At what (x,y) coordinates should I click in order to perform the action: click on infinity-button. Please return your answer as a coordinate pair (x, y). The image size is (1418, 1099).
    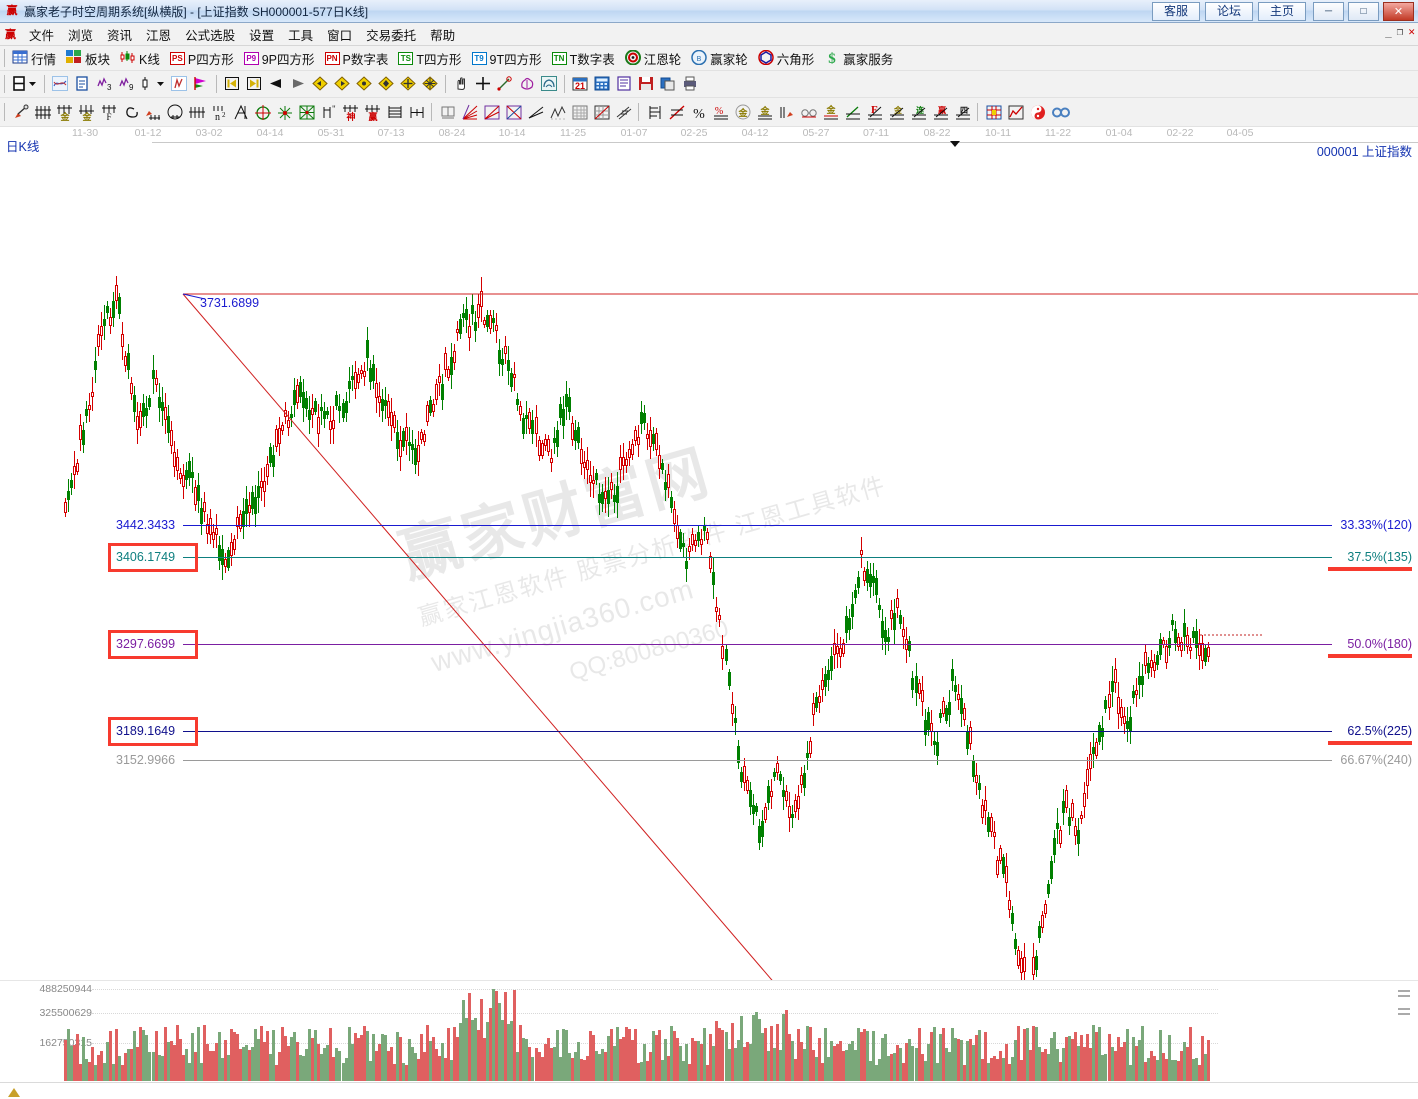
    Looking at the image, I should click on (1059, 112).